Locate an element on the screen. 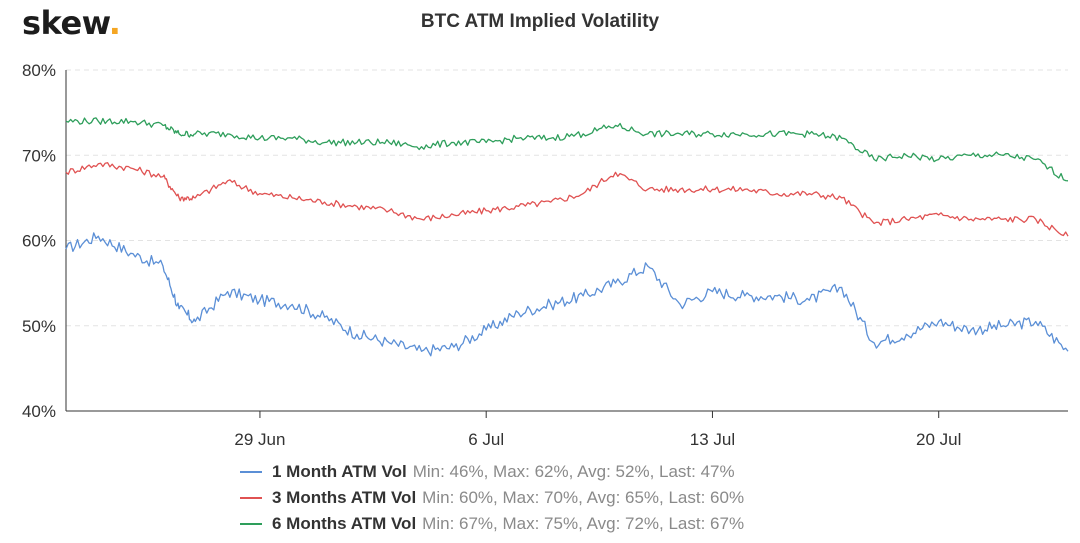 This screenshot has width=1080, height=543. chart-title: BTC ATM Implied Volatility is located at coordinates (540, 21).